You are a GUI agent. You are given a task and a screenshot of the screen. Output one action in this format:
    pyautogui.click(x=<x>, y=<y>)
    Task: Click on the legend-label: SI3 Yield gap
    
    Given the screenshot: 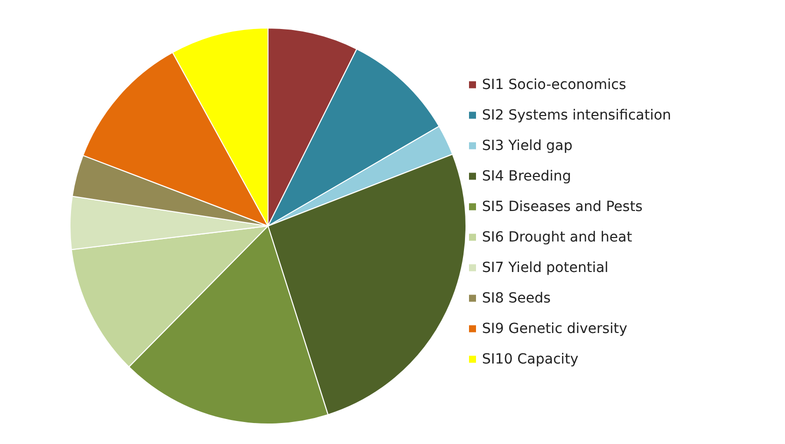 What is the action you would take?
    pyautogui.click(x=527, y=146)
    